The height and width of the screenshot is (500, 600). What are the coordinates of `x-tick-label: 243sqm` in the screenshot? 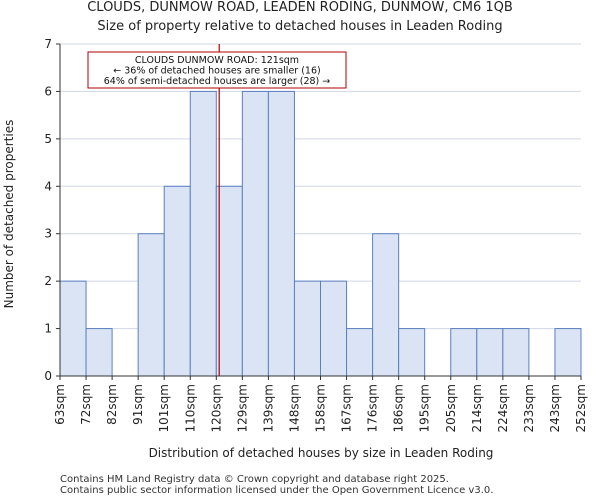 It's located at (555, 408).